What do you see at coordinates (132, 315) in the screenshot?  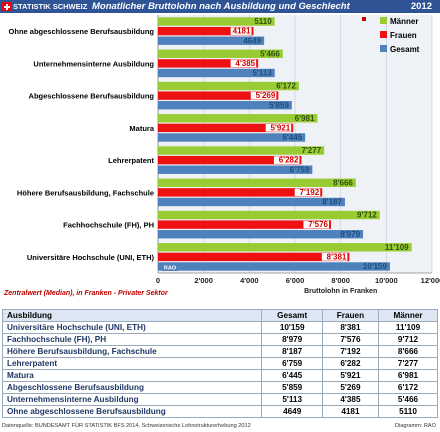 I see `header-ausbildung: Ausbildung` at bounding box center [132, 315].